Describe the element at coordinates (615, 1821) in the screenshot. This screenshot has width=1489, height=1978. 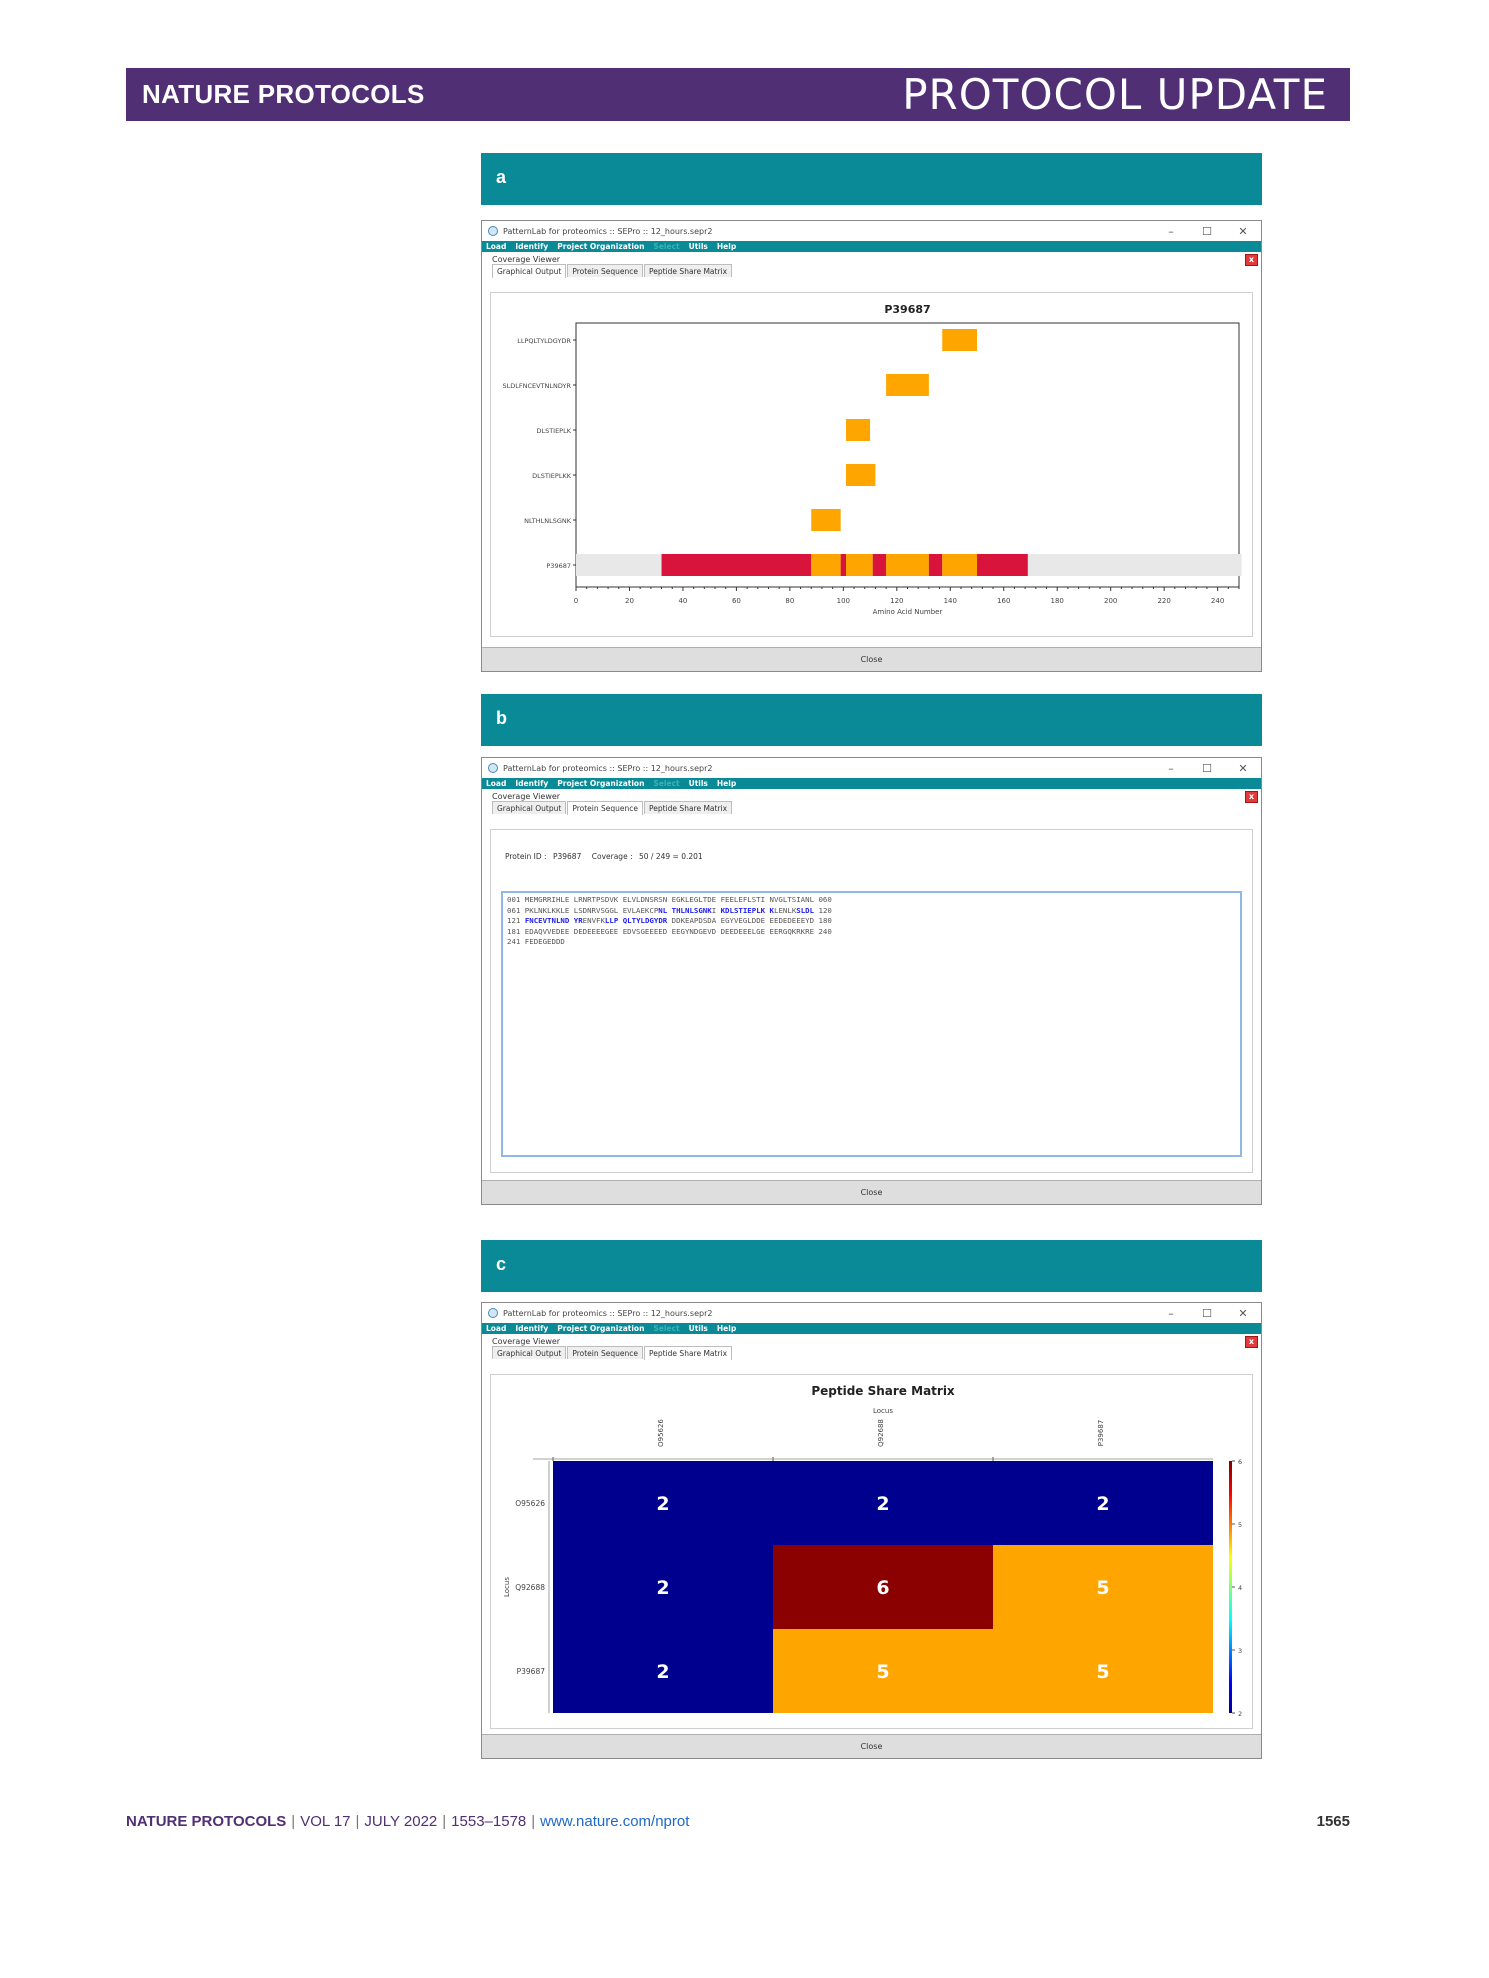
I see `footer-url: www.nature.com/nprot` at that location.